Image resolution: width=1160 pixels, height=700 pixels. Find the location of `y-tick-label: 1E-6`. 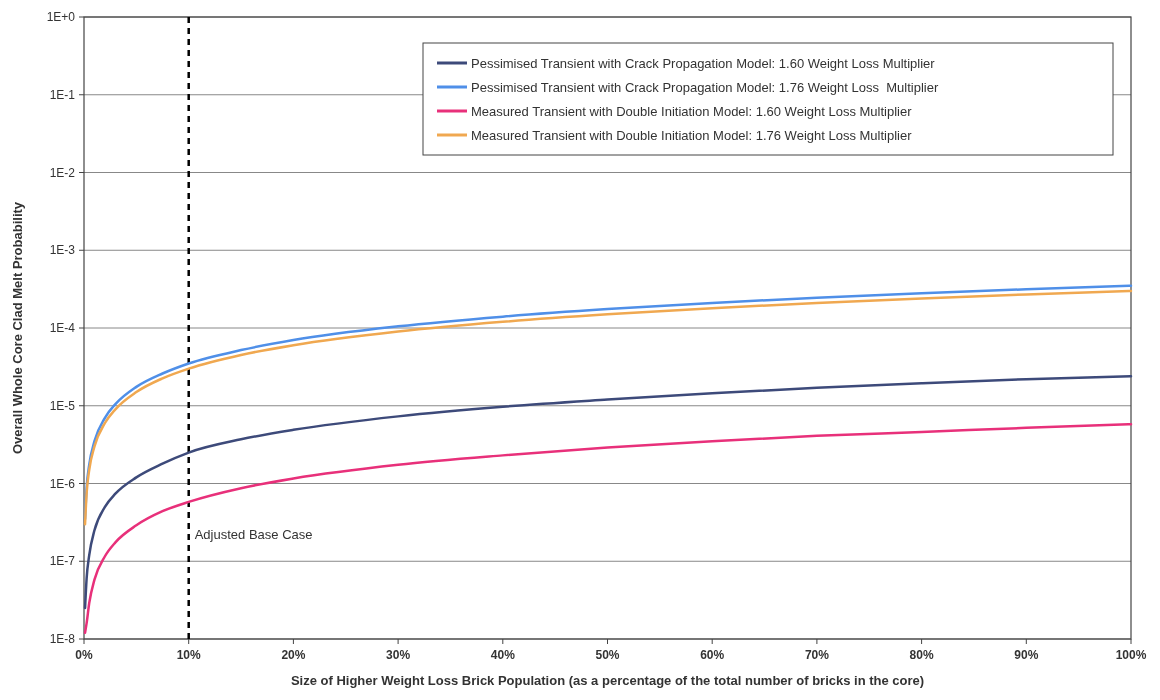

y-tick-label: 1E-6 is located at coordinates (62, 483).